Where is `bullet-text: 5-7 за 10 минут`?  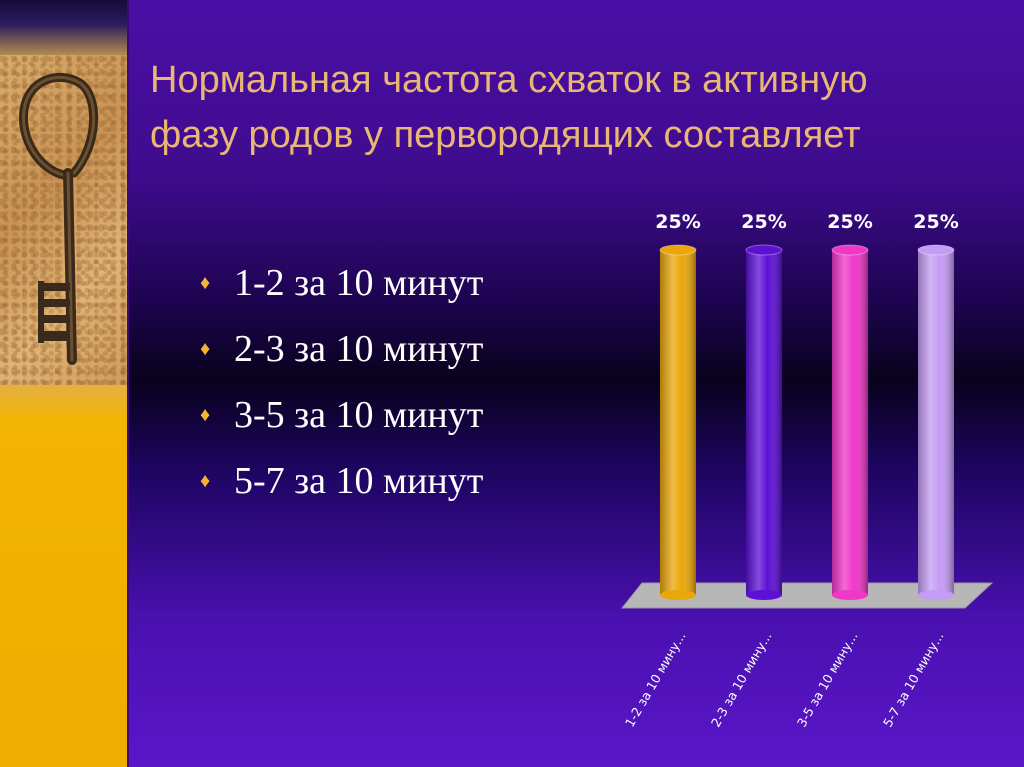 bullet-text: 5-7 за 10 минут is located at coordinates (359, 481).